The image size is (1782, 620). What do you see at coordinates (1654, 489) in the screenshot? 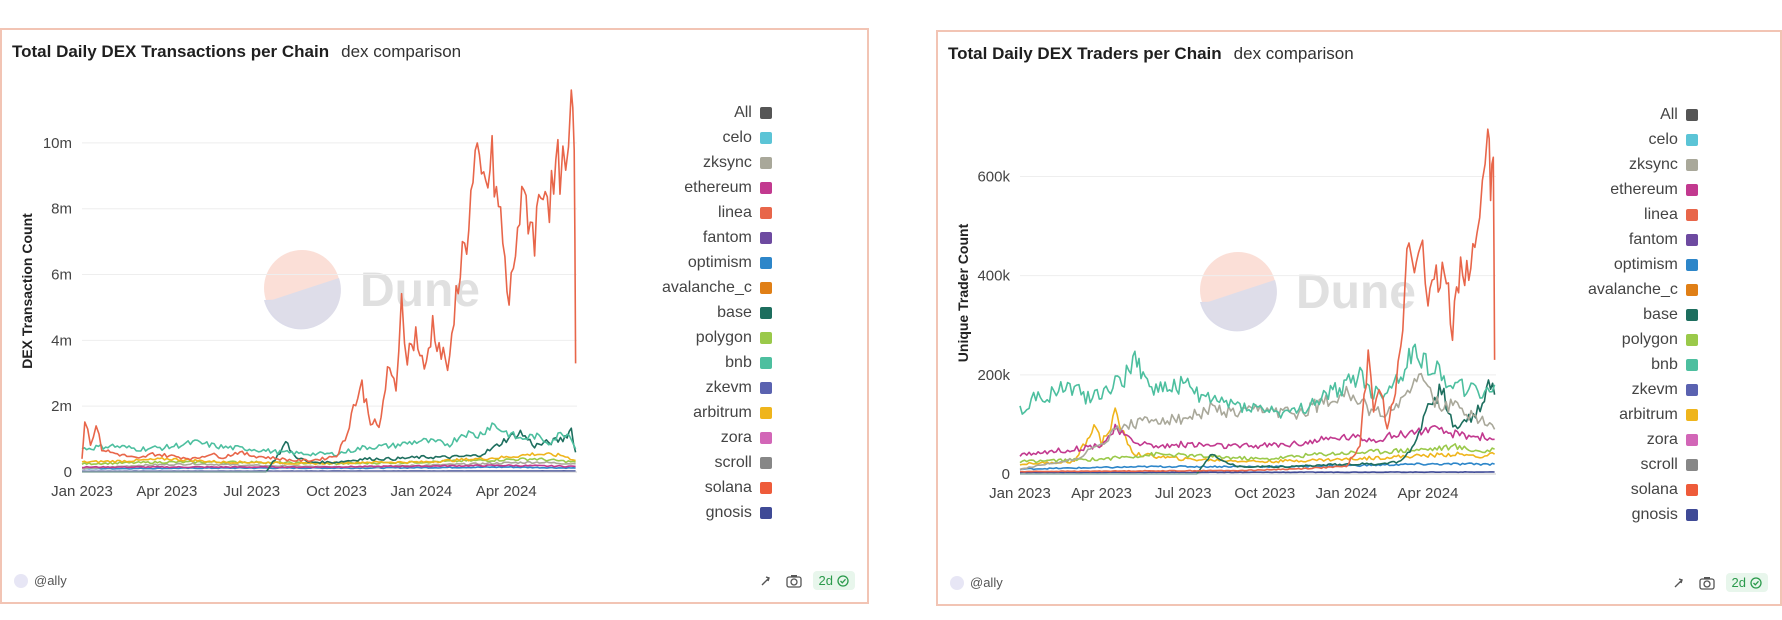
I see `legend-label: solana` at bounding box center [1654, 489].